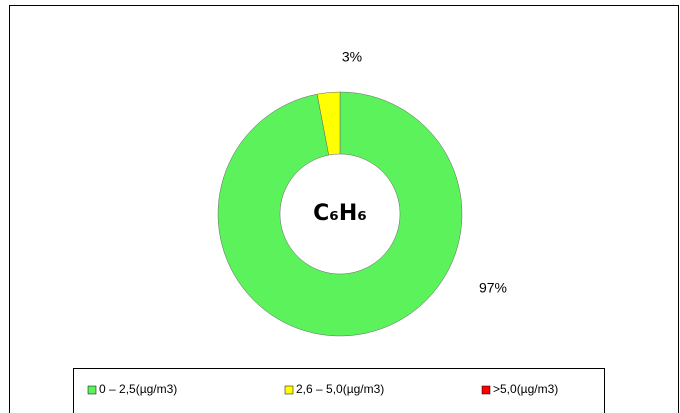 The height and width of the screenshot is (413, 680). What do you see at coordinates (352, 57) in the screenshot?
I see `data-label: 3%` at bounding box center [352, 57].